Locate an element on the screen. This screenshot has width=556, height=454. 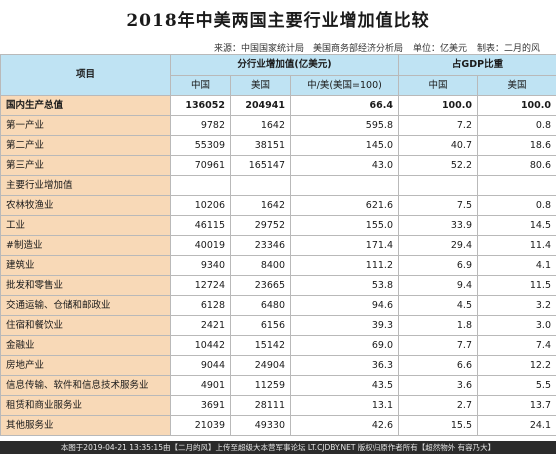
cell-china-share: 40.7 is located at coordinates (438, 145).